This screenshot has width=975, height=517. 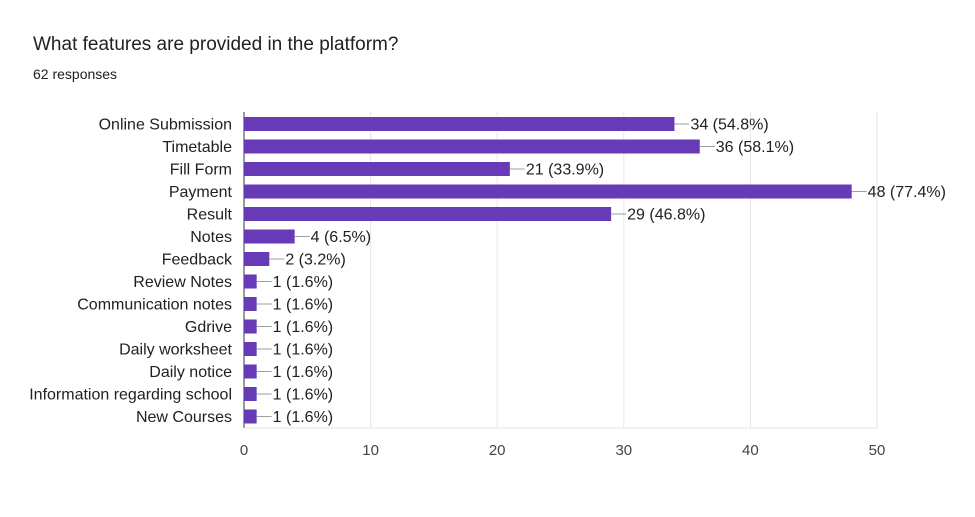 What do you see at coordinates (497, 450) in the screenshot?
I see `x-tick-label: 20` at bounding box center [497, 450].